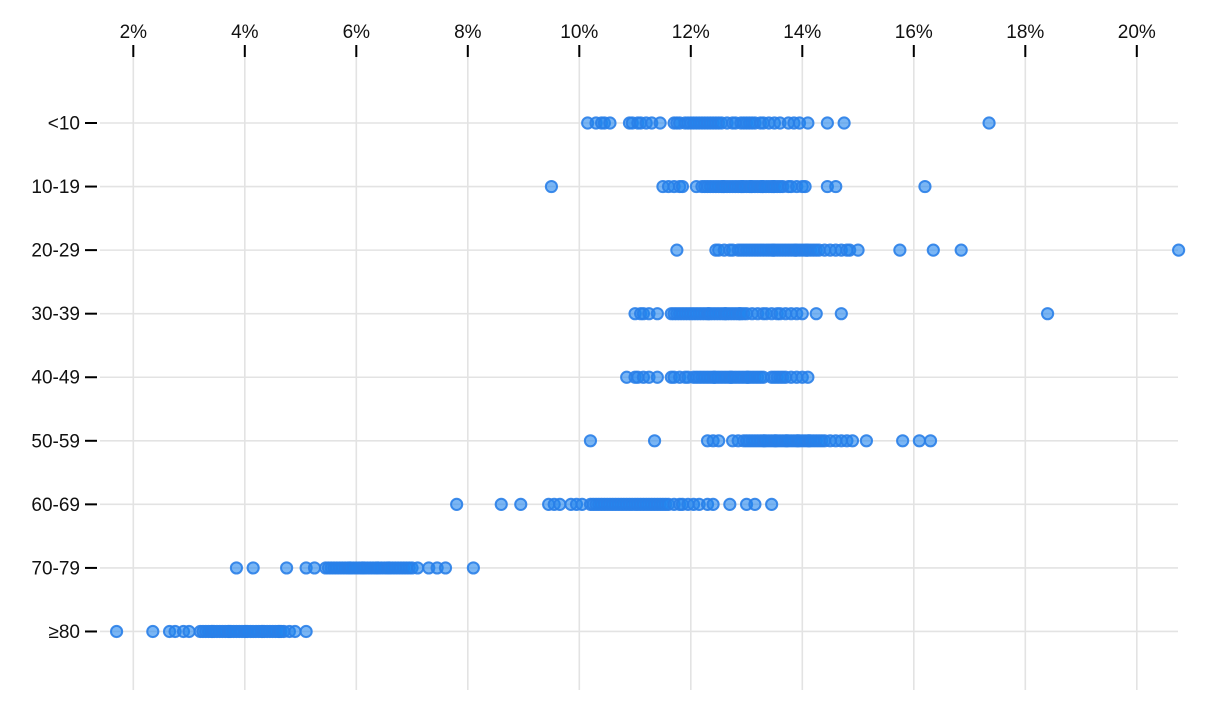  What do you see at coordinates (579, 32) in the screenshot?
I see `x-tick-label: 10%` at bounding box center [579, 32].